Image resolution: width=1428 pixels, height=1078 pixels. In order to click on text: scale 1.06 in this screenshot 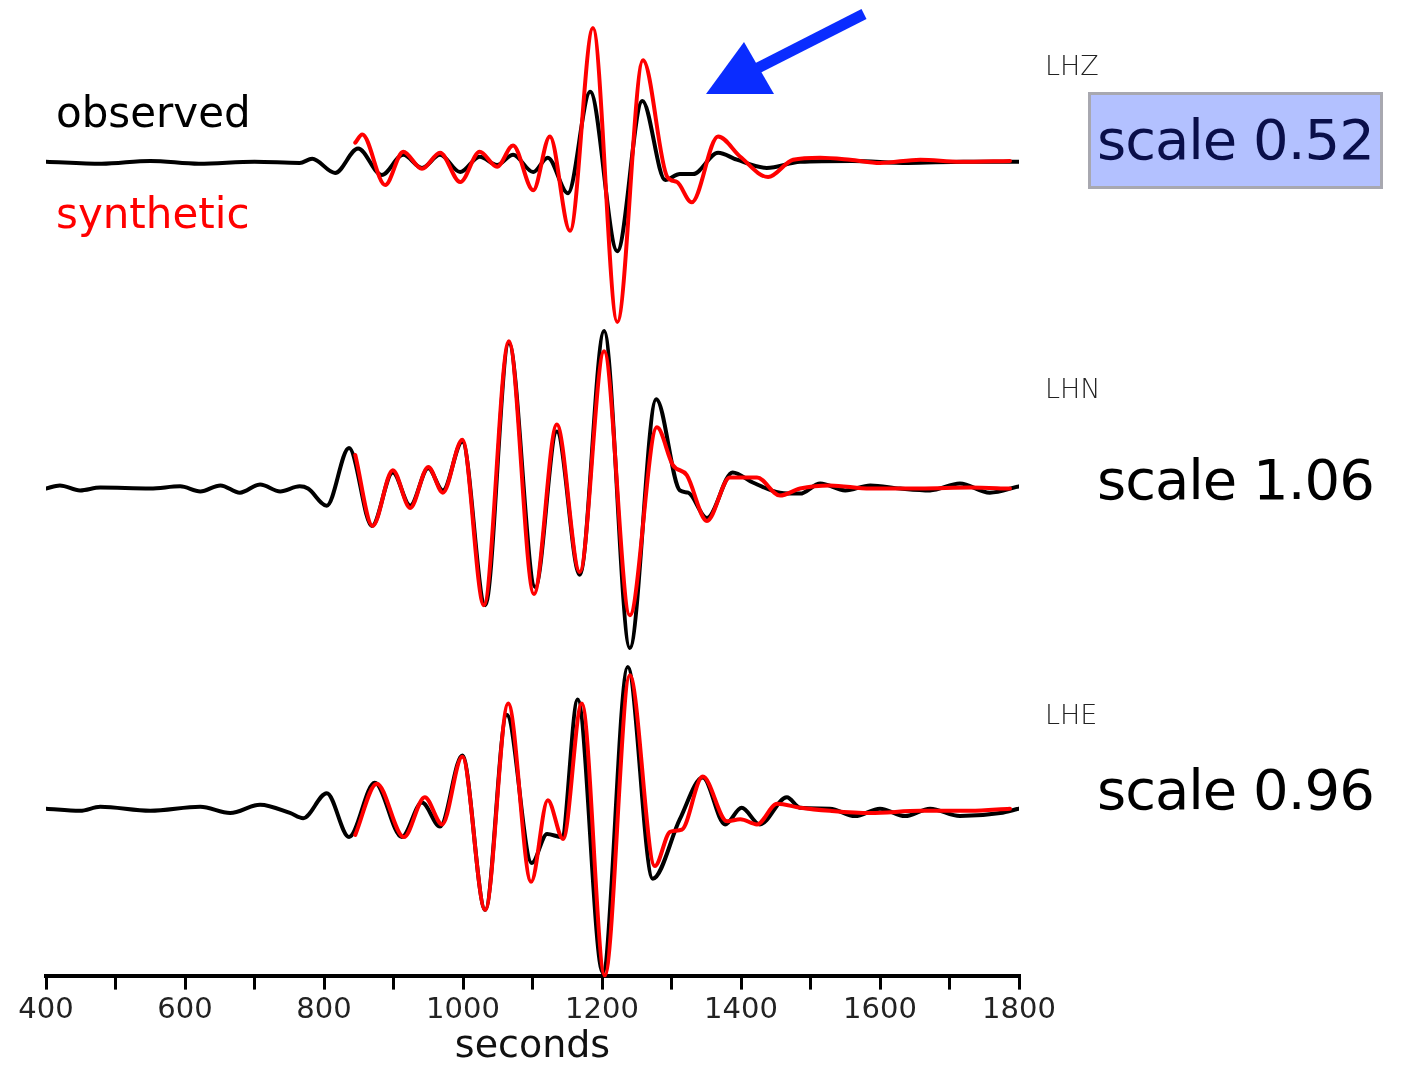, I will do `click(1235, 479)`.